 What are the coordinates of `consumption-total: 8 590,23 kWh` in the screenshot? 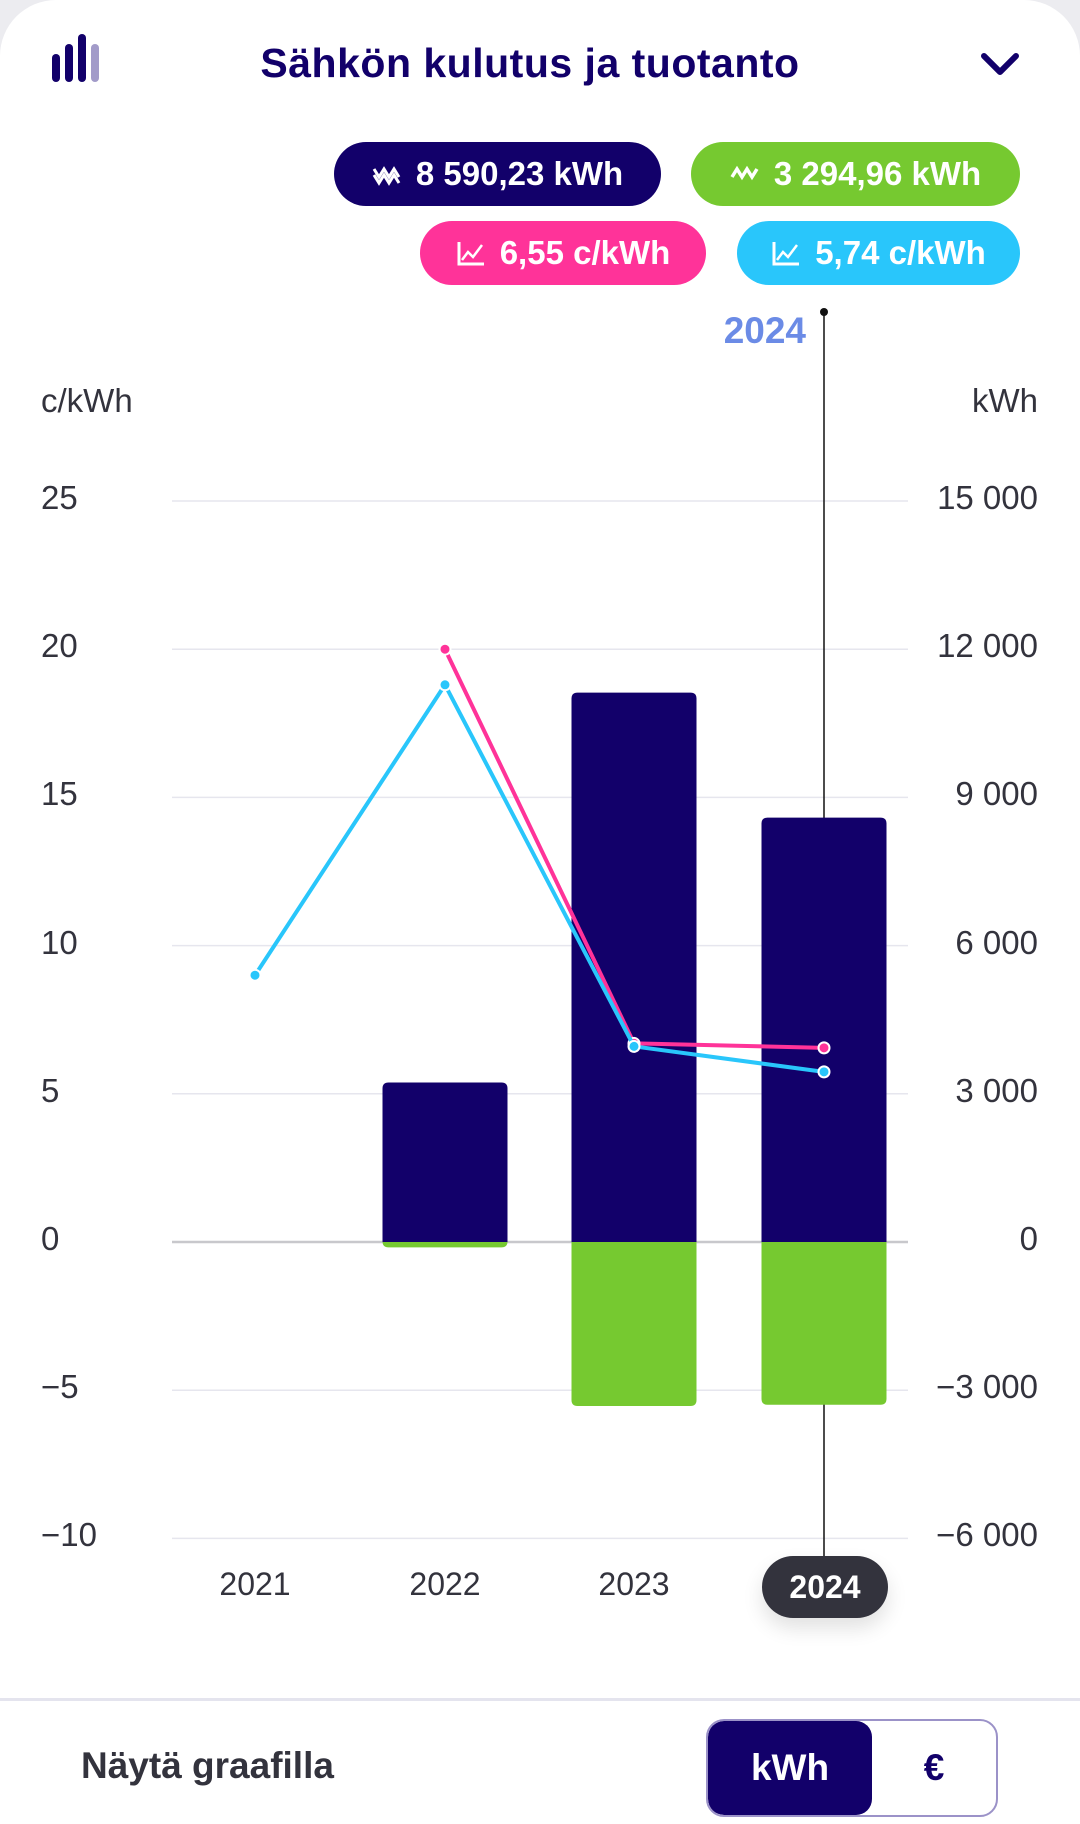 It's located at (519, 173).